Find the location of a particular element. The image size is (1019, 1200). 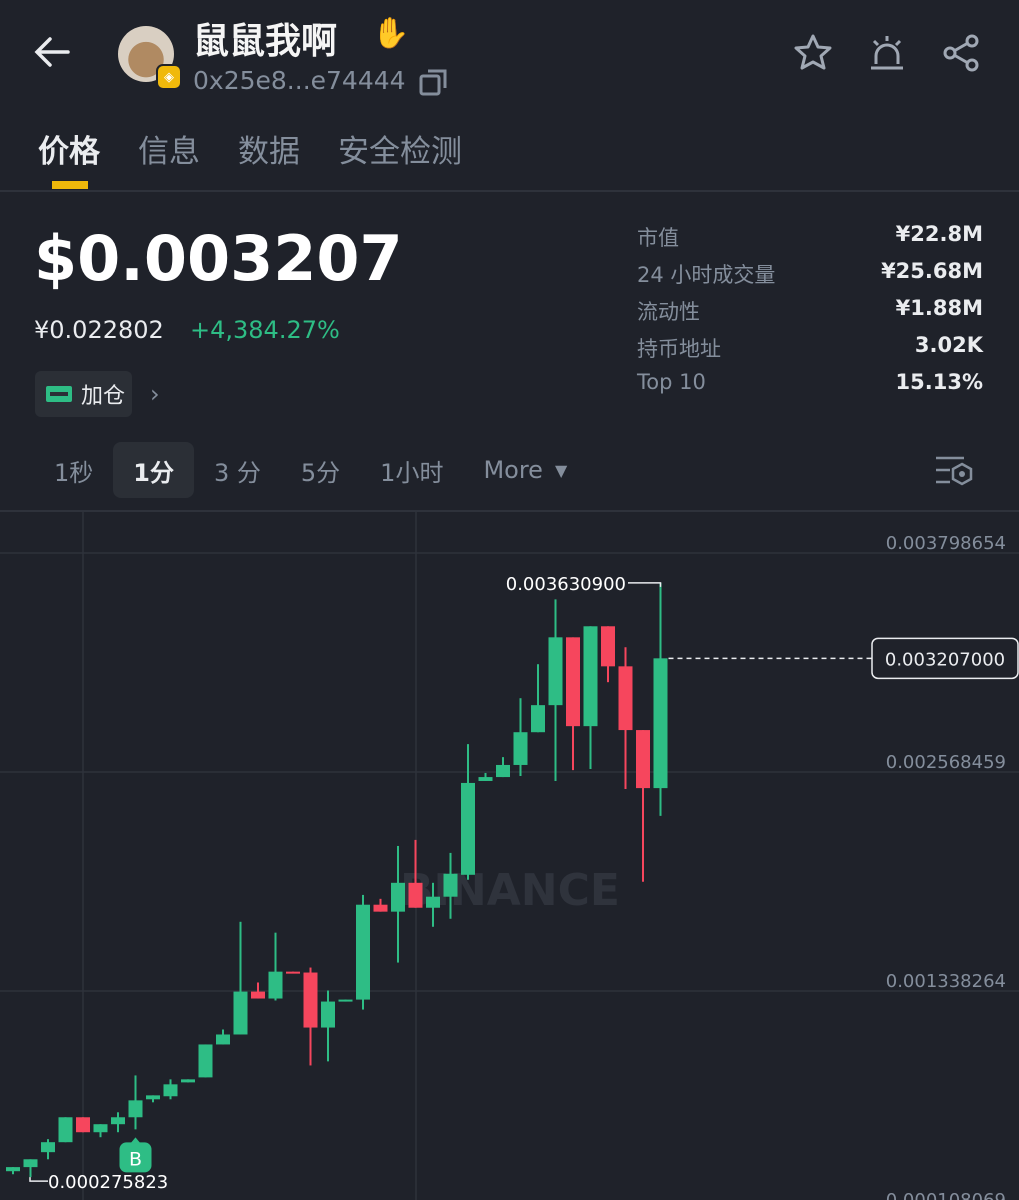

buy-marker-label: B is located at coordinates (135, 1159).